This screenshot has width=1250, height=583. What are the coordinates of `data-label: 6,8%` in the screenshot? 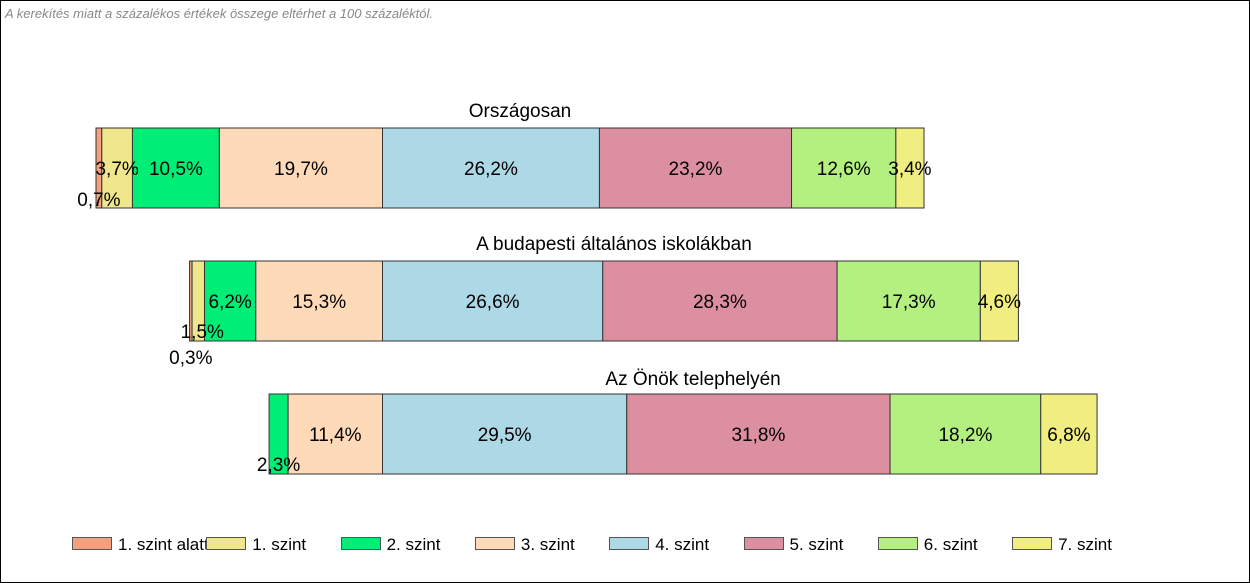 It's located at (1068, 435).